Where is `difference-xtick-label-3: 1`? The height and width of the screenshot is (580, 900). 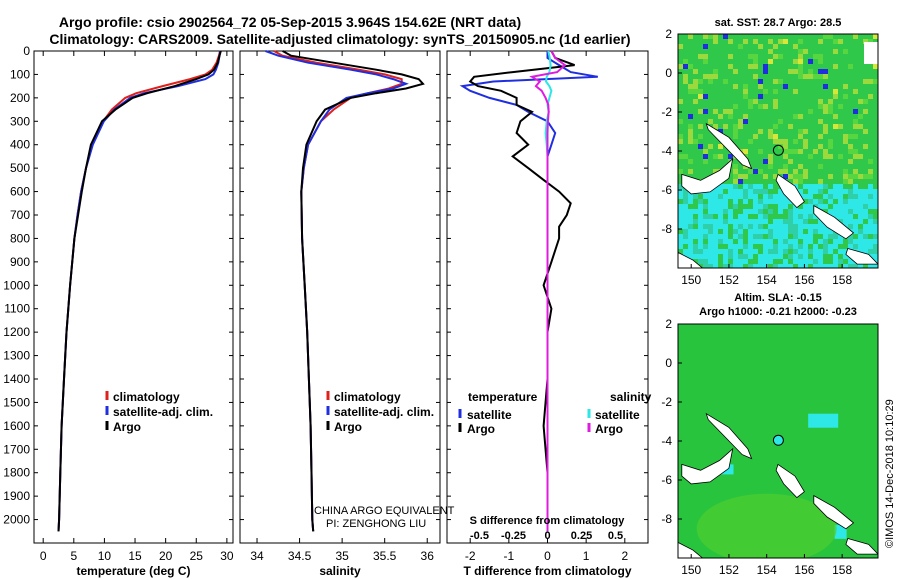
difference-xtick-label-3: 1 is located at coordinates (586, 556).